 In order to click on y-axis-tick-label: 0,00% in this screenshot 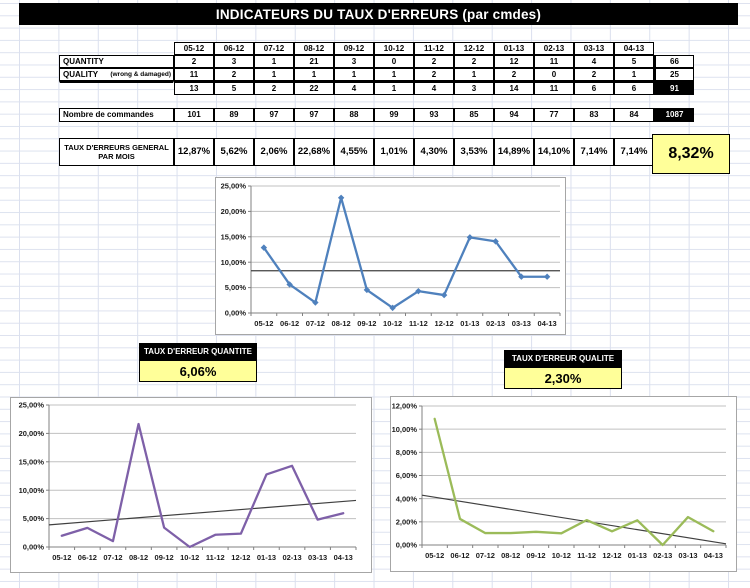, I will do `click(34, 547)`.